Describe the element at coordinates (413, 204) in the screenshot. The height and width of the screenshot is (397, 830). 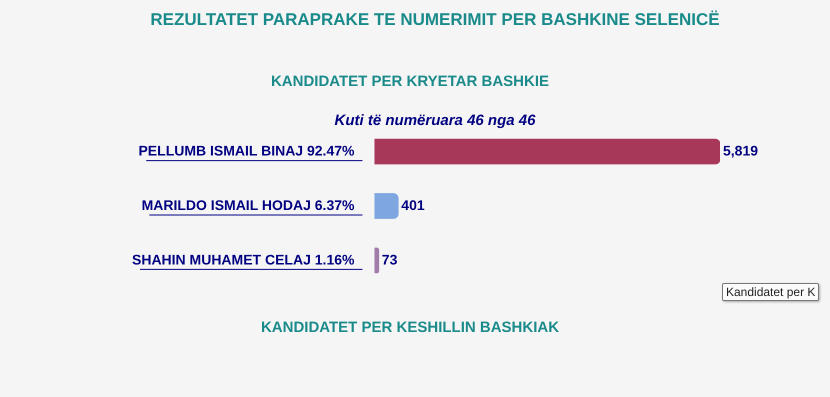
I see `data-label: 401` at that location.